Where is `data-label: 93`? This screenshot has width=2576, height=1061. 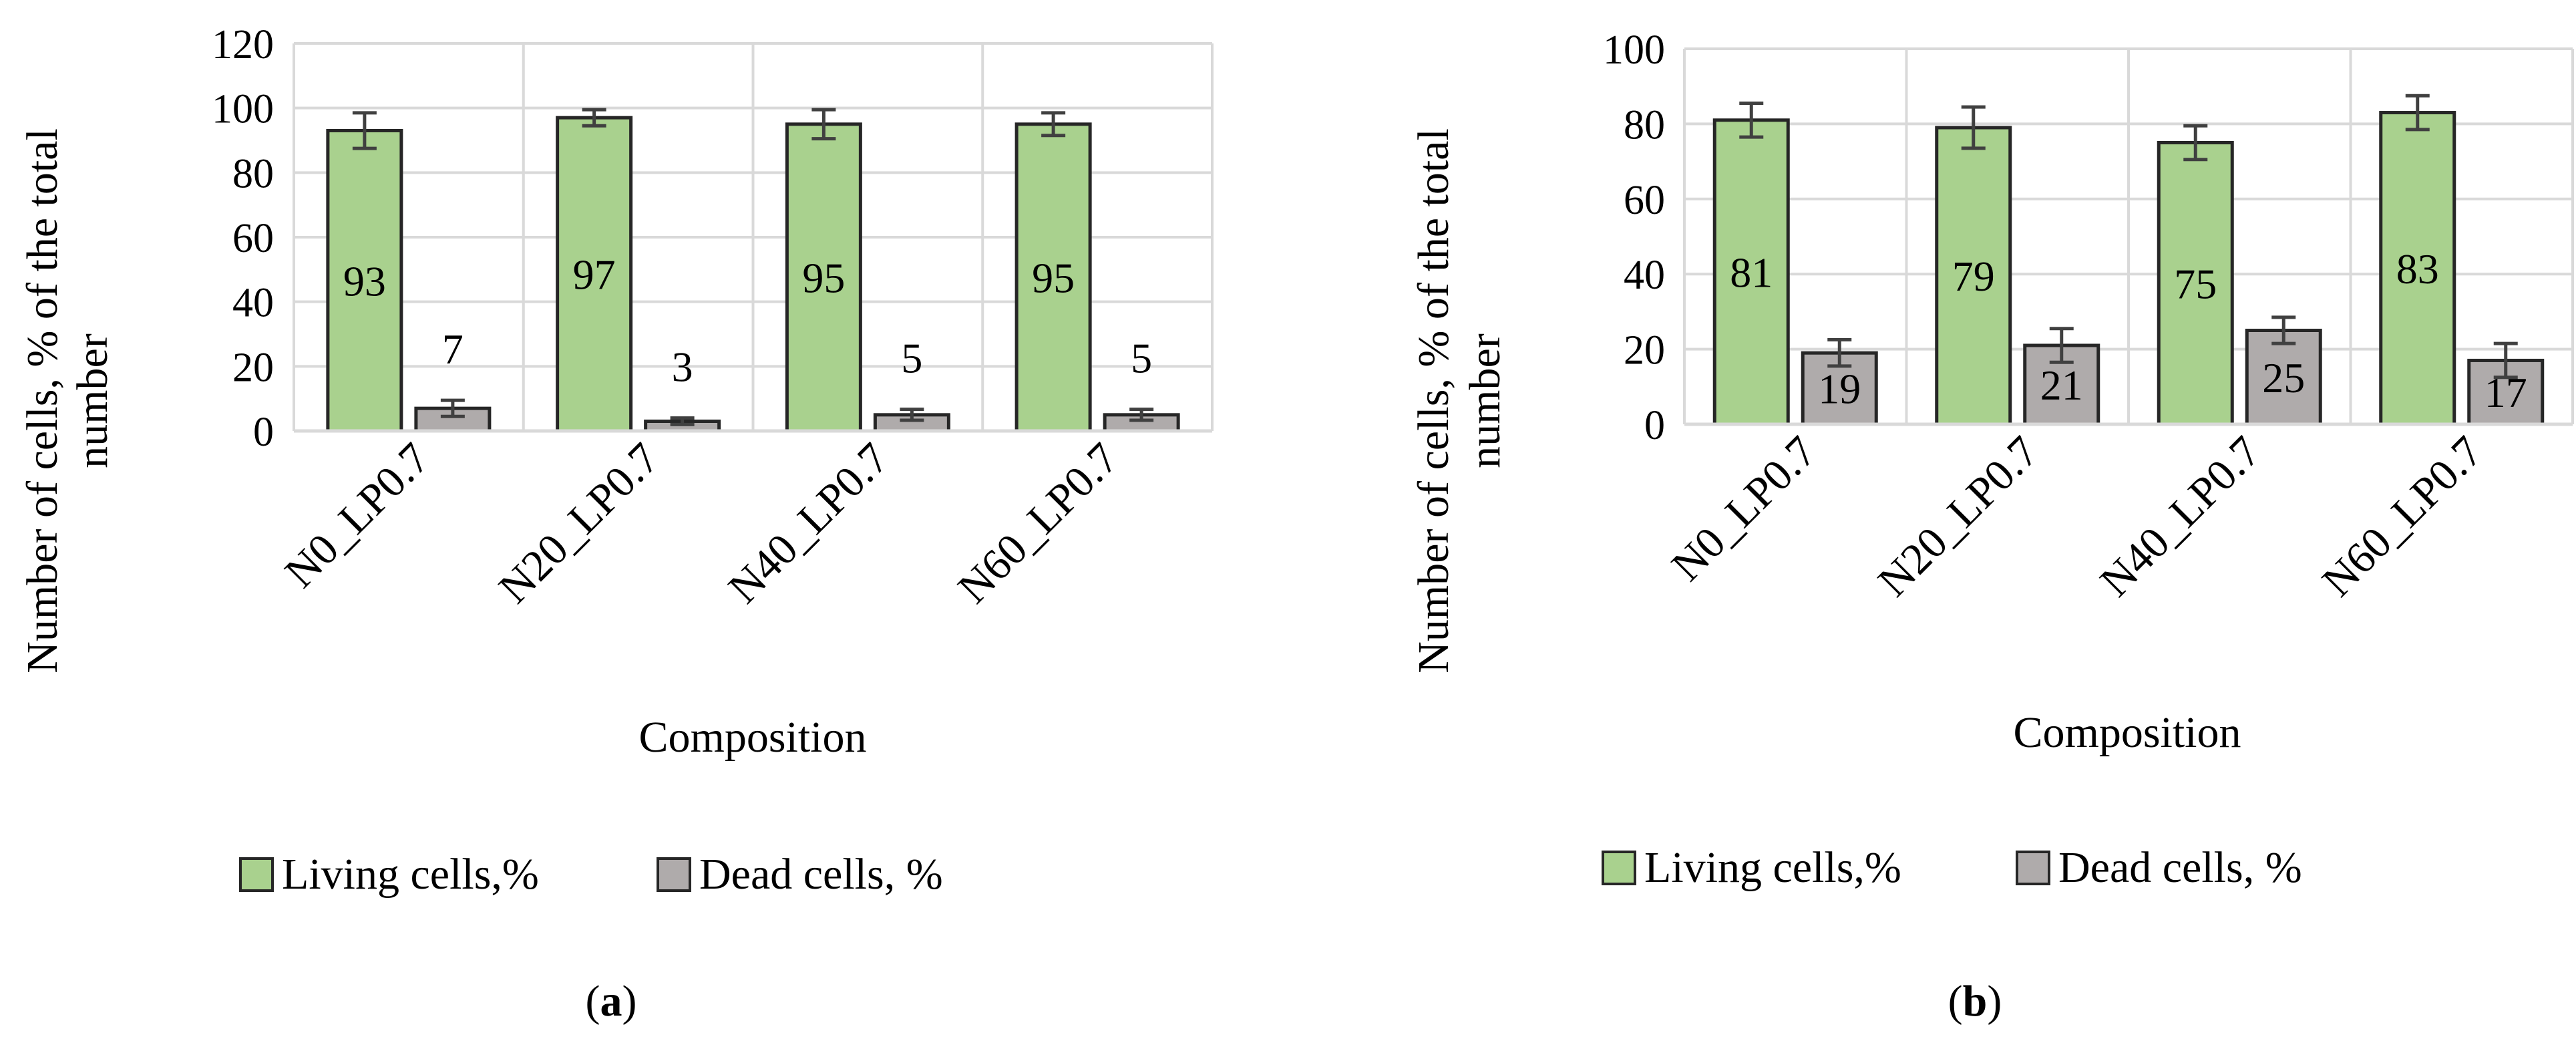
data-label: 93 is located at coordinates (365, 281).